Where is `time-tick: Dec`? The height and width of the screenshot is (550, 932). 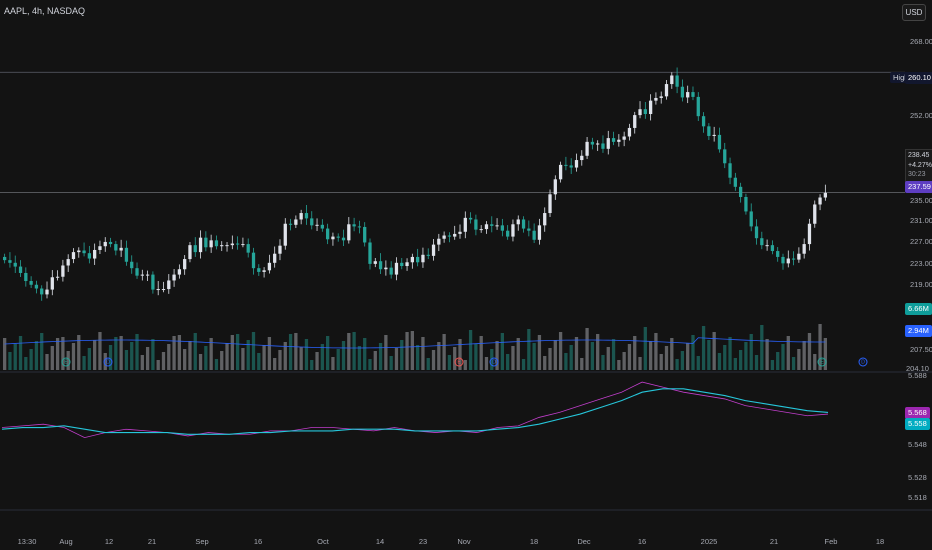 time-tick: Dec is located at coordinates (584, 541).